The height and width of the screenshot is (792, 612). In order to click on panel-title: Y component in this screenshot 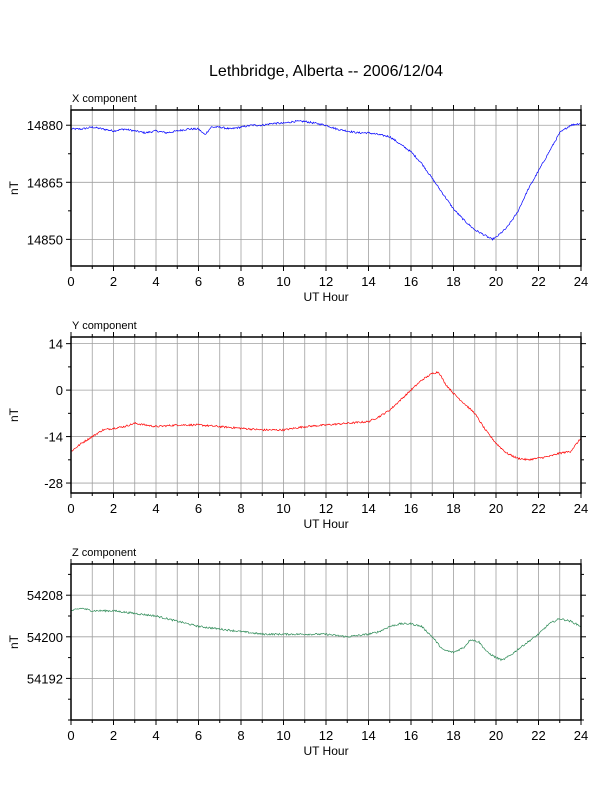, I will do `click(104, 326)`.